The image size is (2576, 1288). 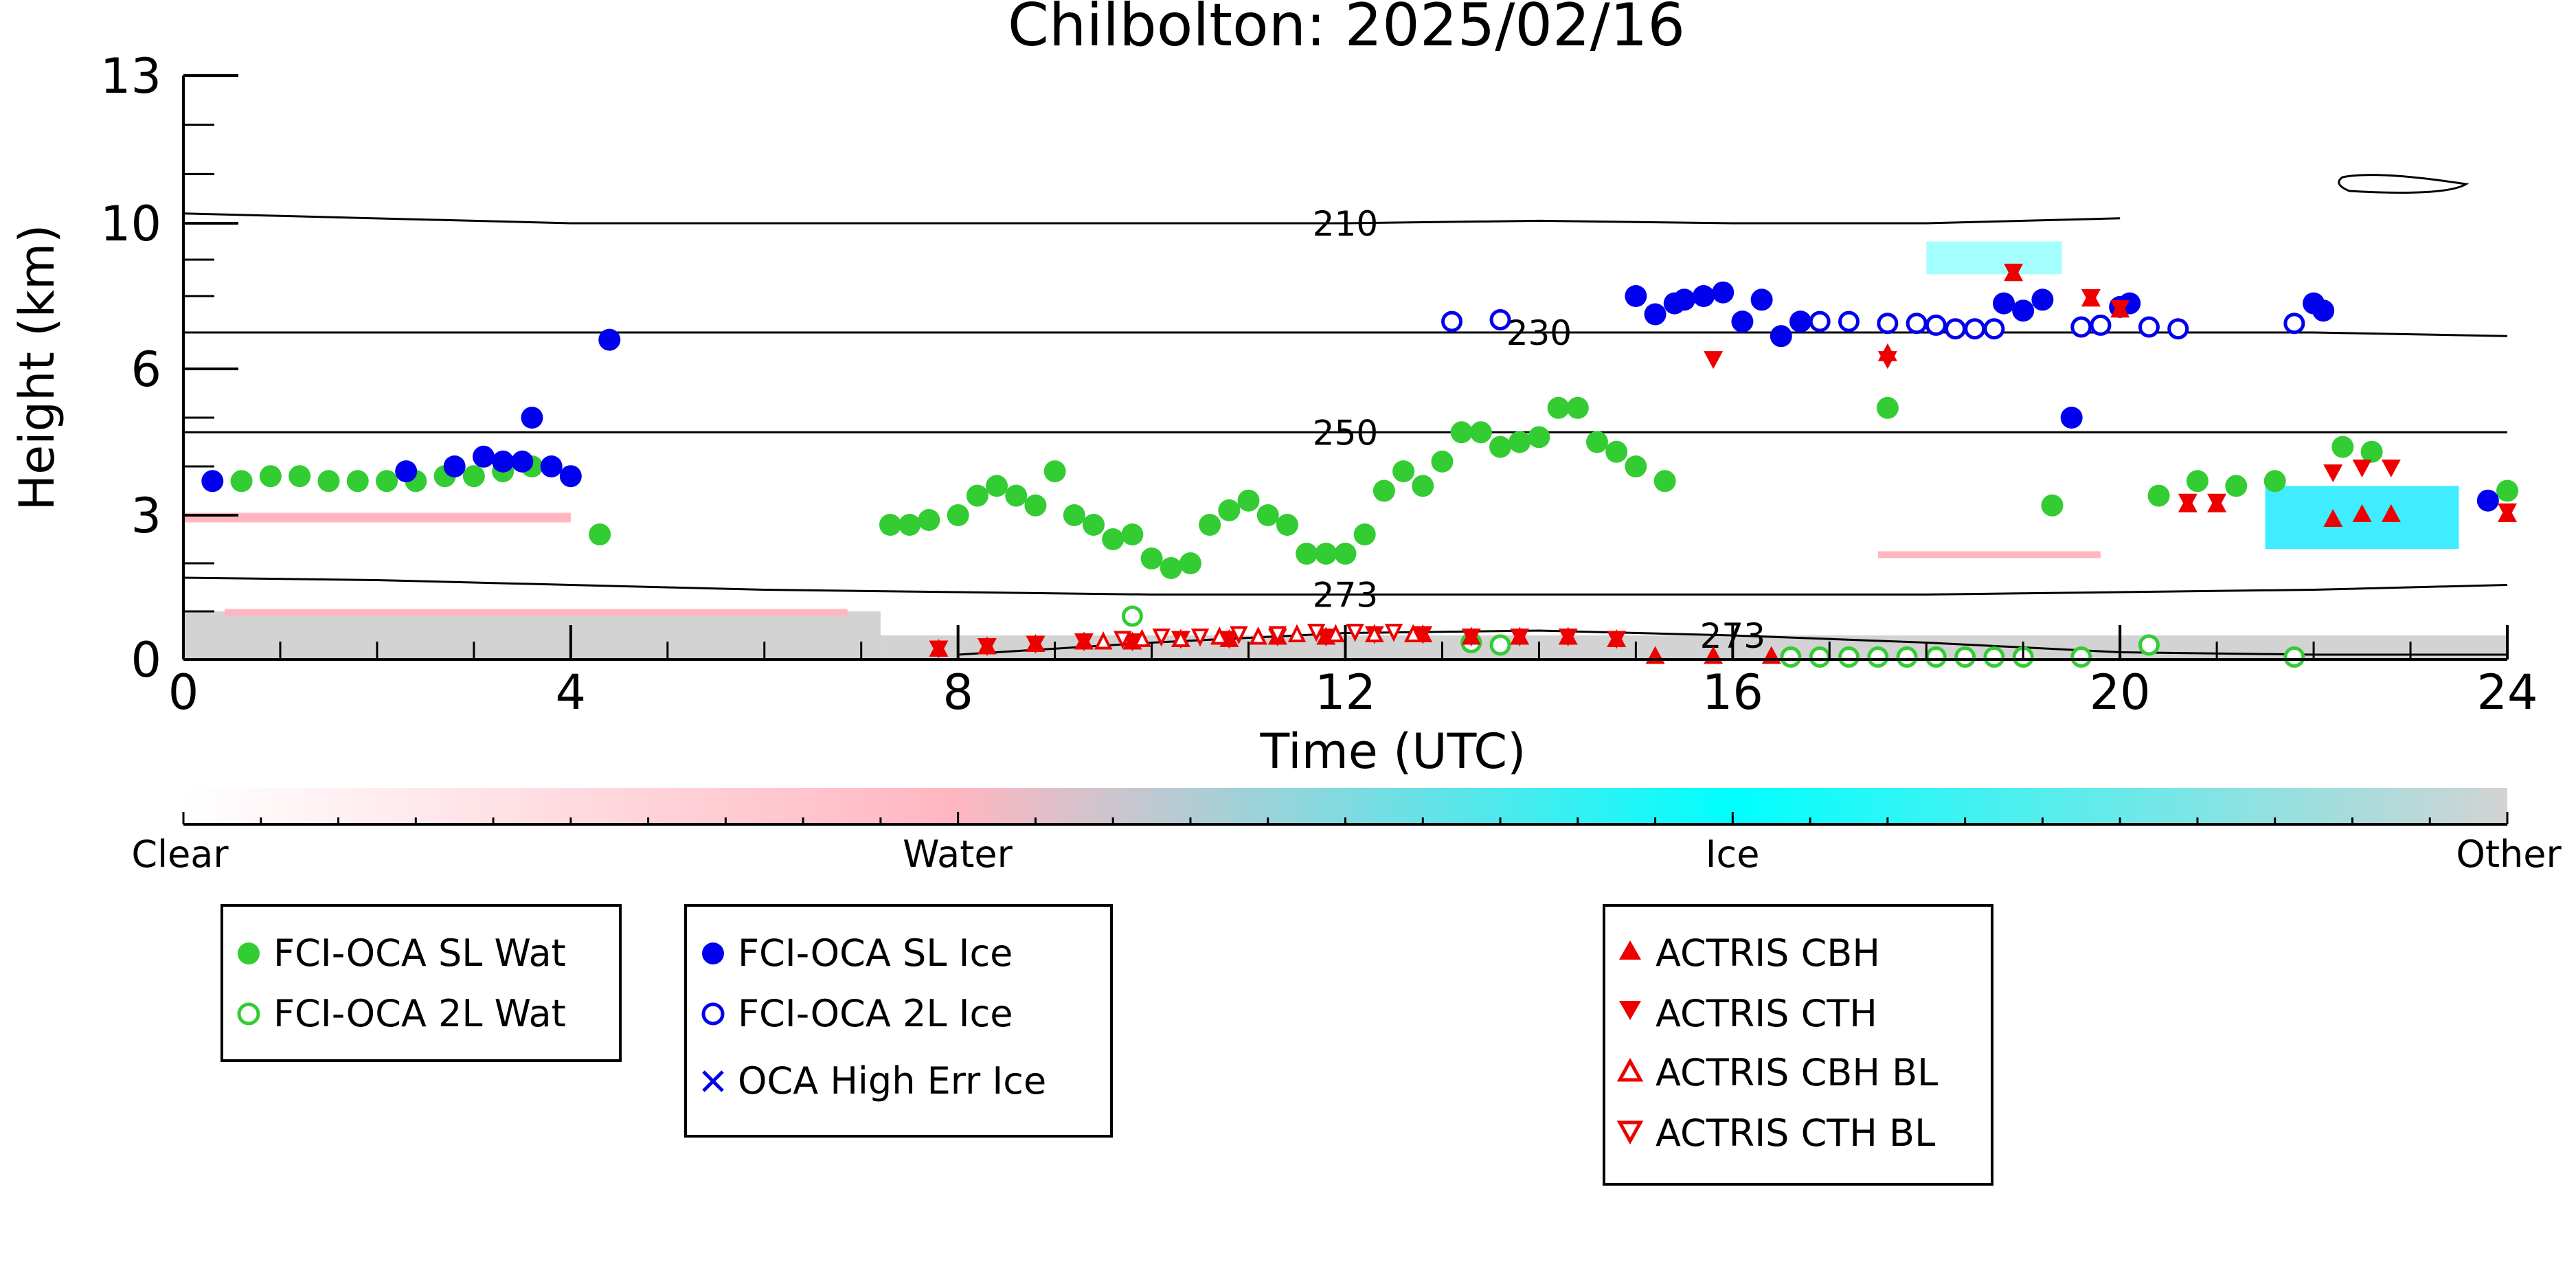 I want to click on legend-marker-sl-wat, so click(x=249, y=953).